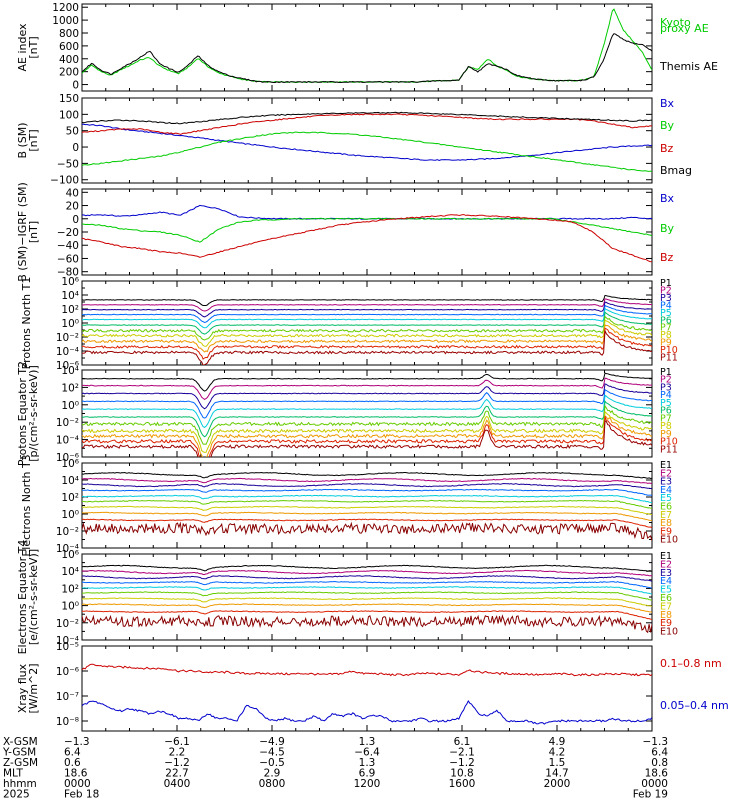 This screenshot has width=750, height=800. Describe the element at coordinates (666, 482) in the screenshot. I see `legend-entry: E3` at that location.